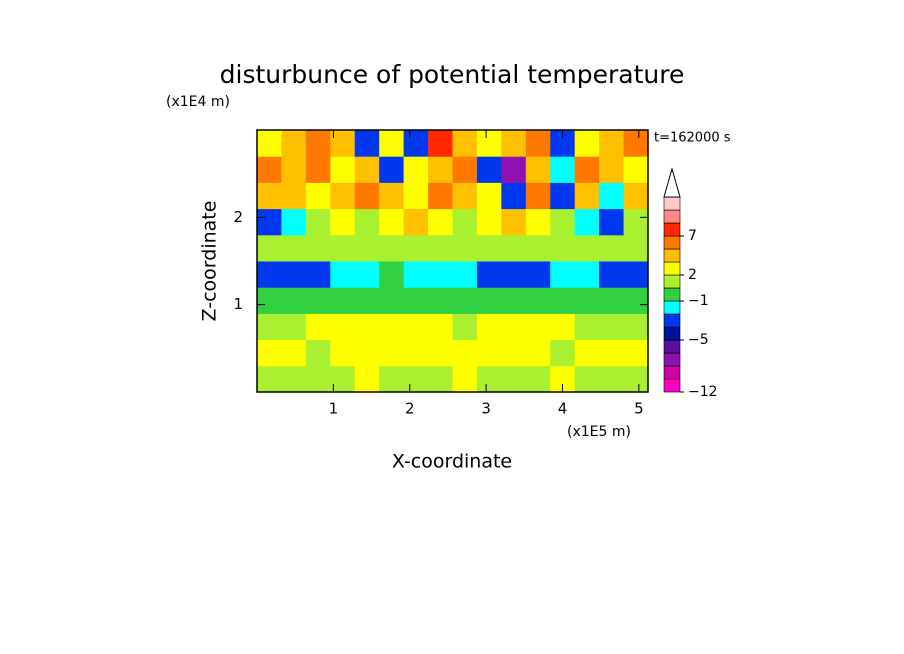 The image size is (904, 654). Describe the element at coordinates (692, 275) in the screenshot. I see `colorbar-tick-label: 2` at that location.